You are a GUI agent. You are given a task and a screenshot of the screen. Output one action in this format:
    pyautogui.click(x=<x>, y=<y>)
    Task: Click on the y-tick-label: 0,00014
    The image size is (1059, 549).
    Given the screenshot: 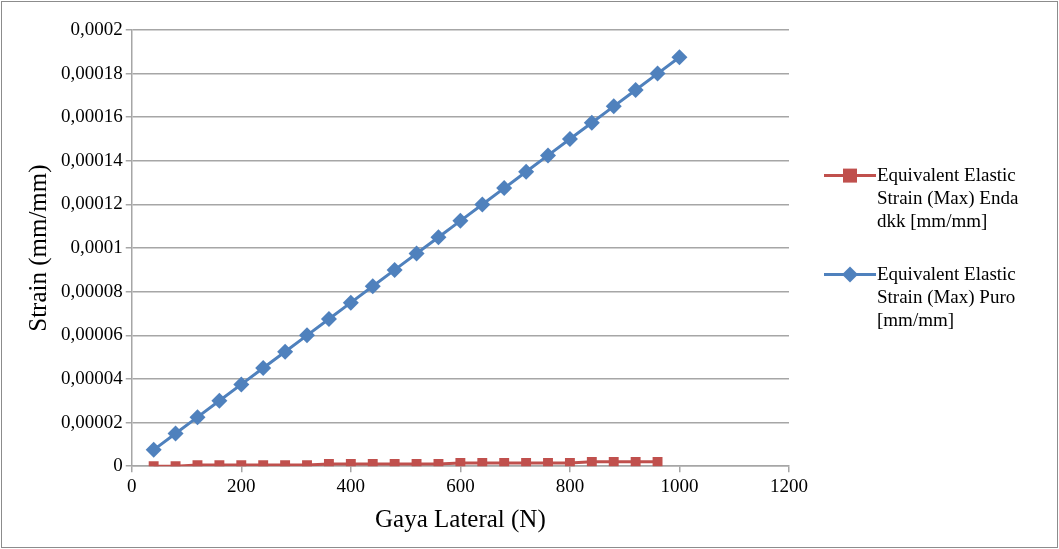 What is the action you would take?
    pyautogui.click(x=92, y=159)
    